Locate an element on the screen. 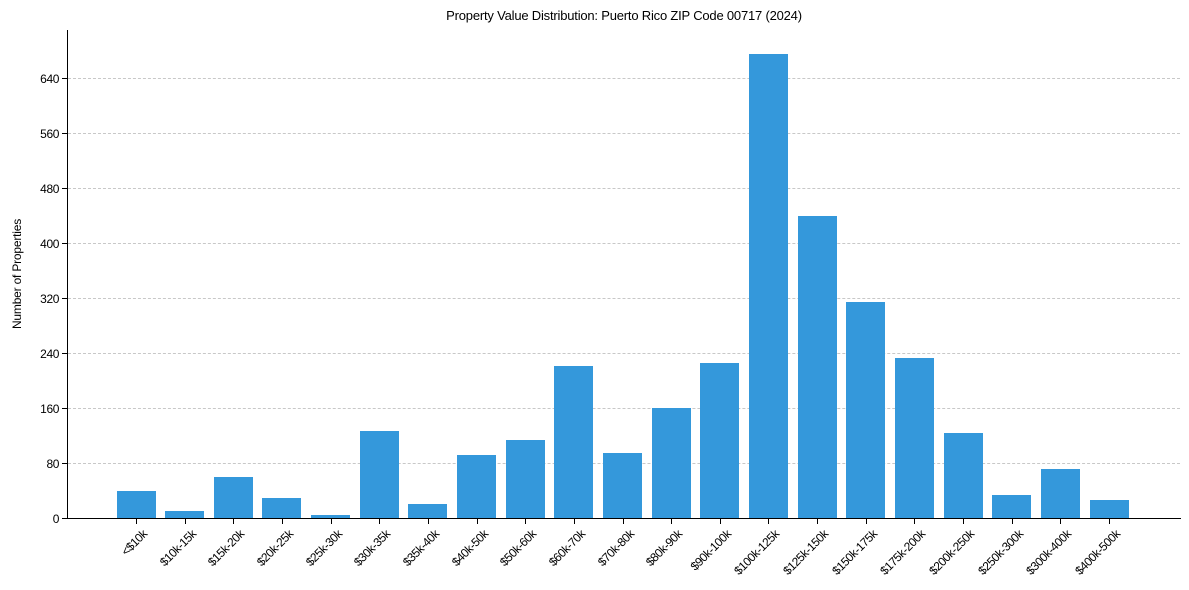 This screenshot has height=590, width=1189. x-tick-label: $15k-20k is located at coordinates (226, 548).